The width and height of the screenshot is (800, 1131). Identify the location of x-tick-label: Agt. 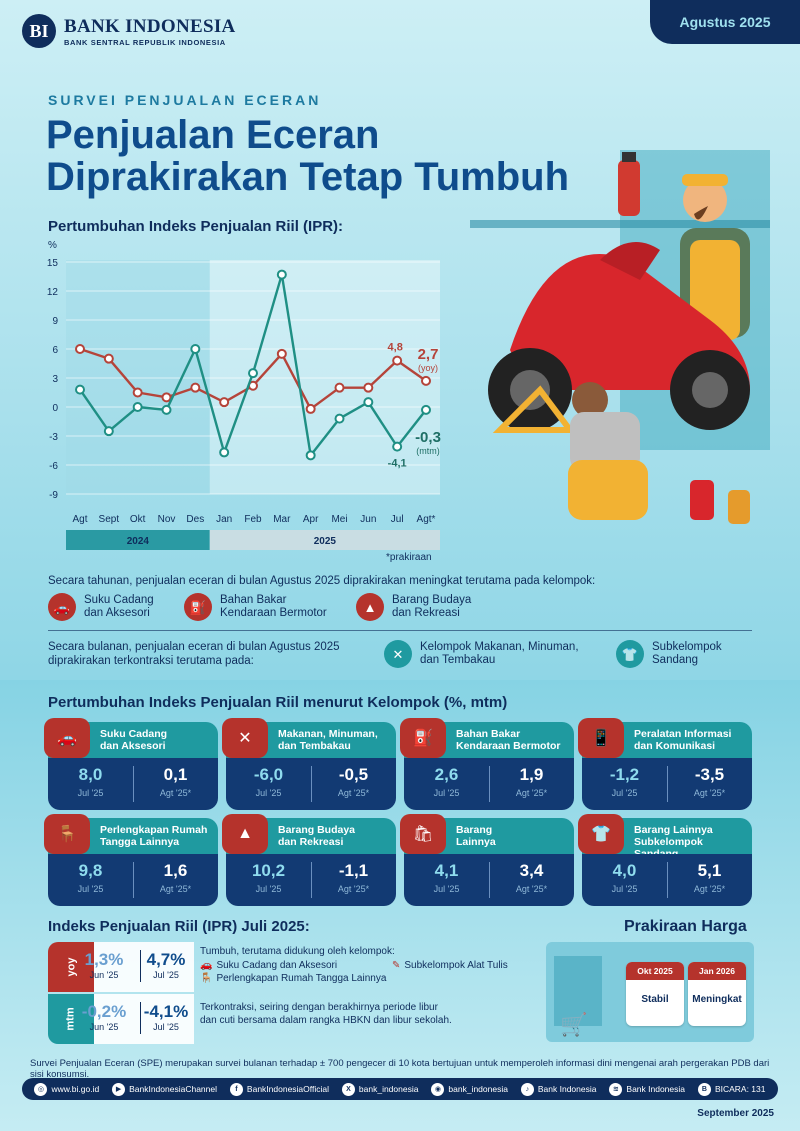
(79, 519).